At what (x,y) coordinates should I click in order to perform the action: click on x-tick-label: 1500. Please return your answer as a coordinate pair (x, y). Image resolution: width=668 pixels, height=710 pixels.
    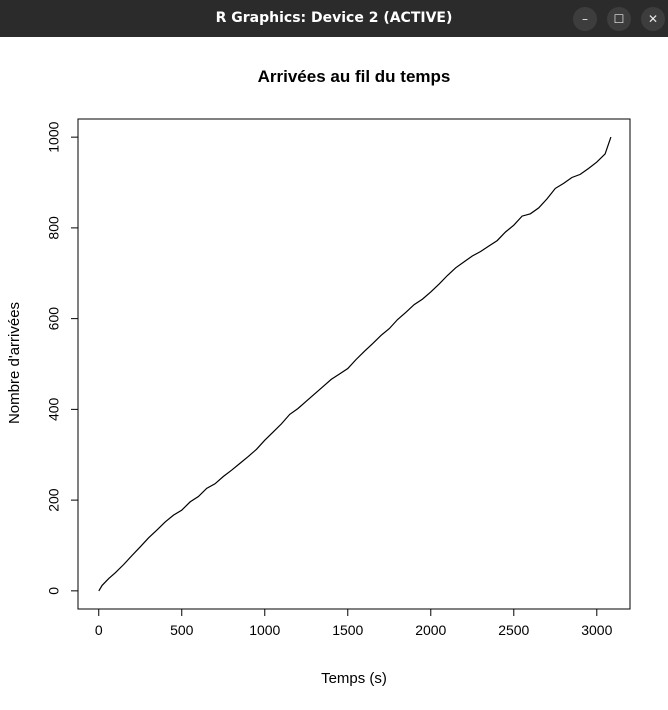
    Looking at the image, I should click on (347, 630).